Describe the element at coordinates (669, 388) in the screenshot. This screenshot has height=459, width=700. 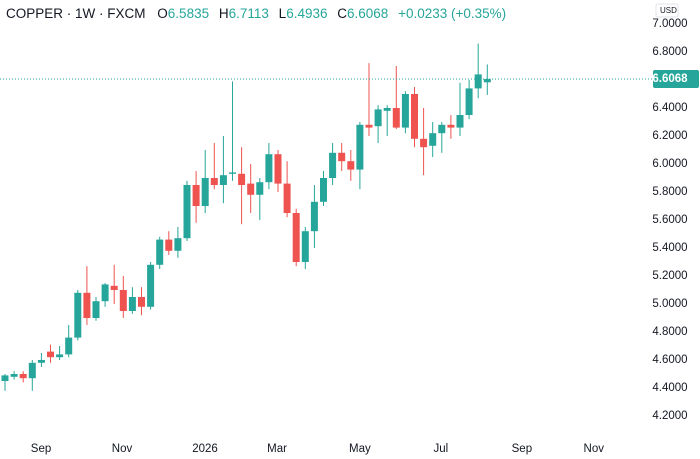
I see `y-tick-label: 4.4000` at that location.